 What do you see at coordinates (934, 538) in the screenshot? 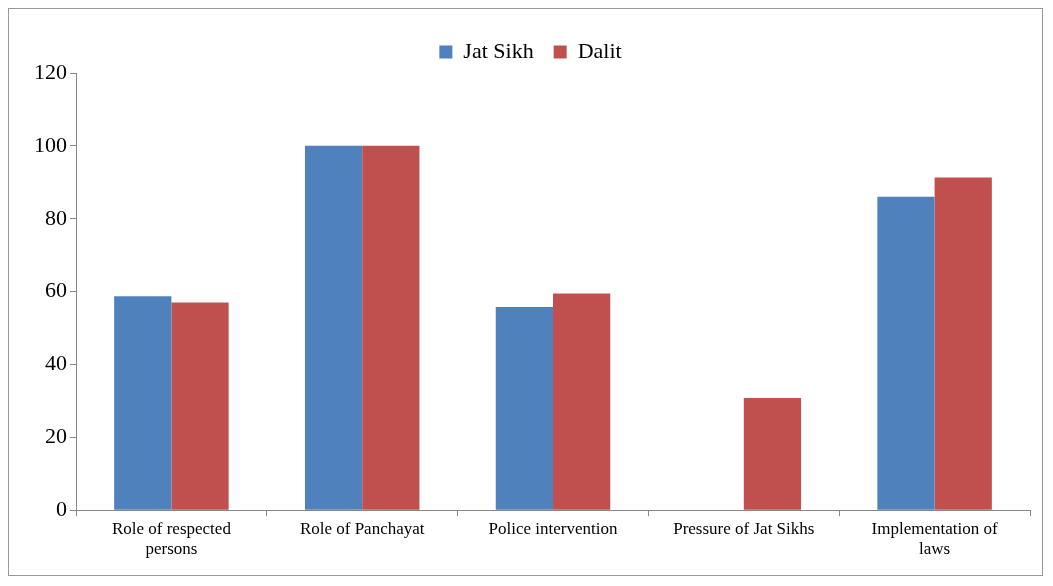
I see `x-tick-label: Implementation of laws` at bounding box center [934, 538].